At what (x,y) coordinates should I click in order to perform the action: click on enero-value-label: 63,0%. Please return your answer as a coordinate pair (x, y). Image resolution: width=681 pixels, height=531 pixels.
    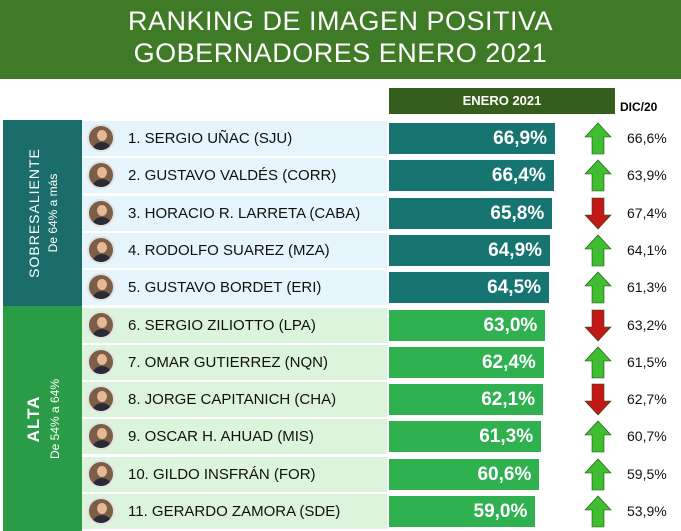
    Looking at the image, I should click on (510, 325).